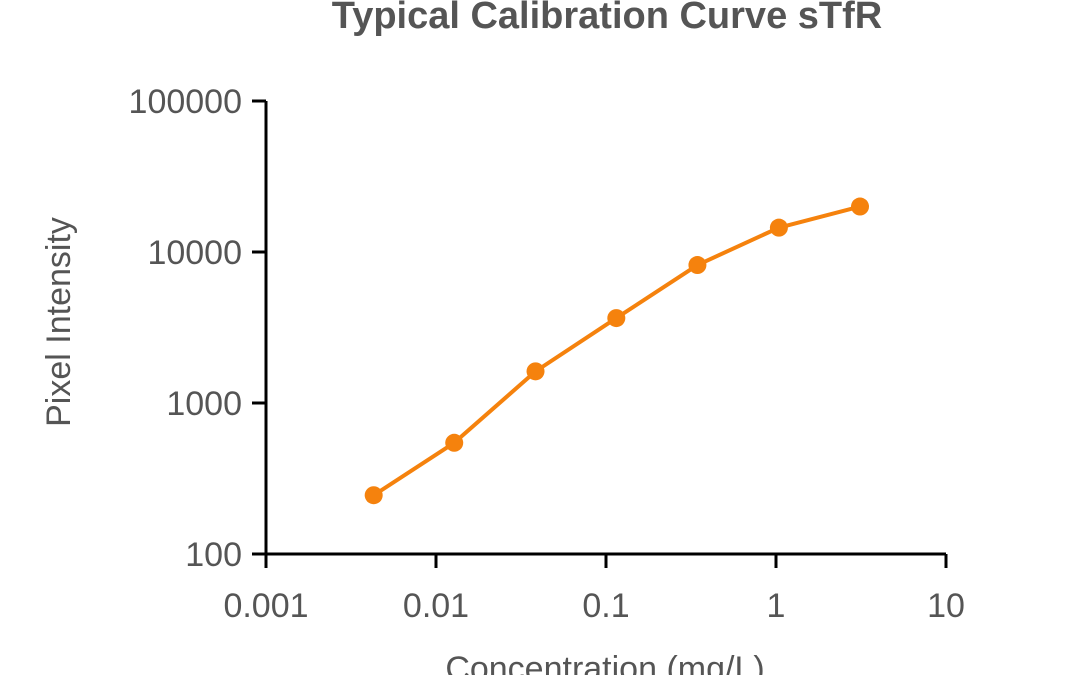 The height and width of the screenshot is (675, 1080). What do you see at coordinates (607, 18) in the screenshot?
I see `chart-title: Typical Calibration Curve sTfR` at bounding box center [607, 18].